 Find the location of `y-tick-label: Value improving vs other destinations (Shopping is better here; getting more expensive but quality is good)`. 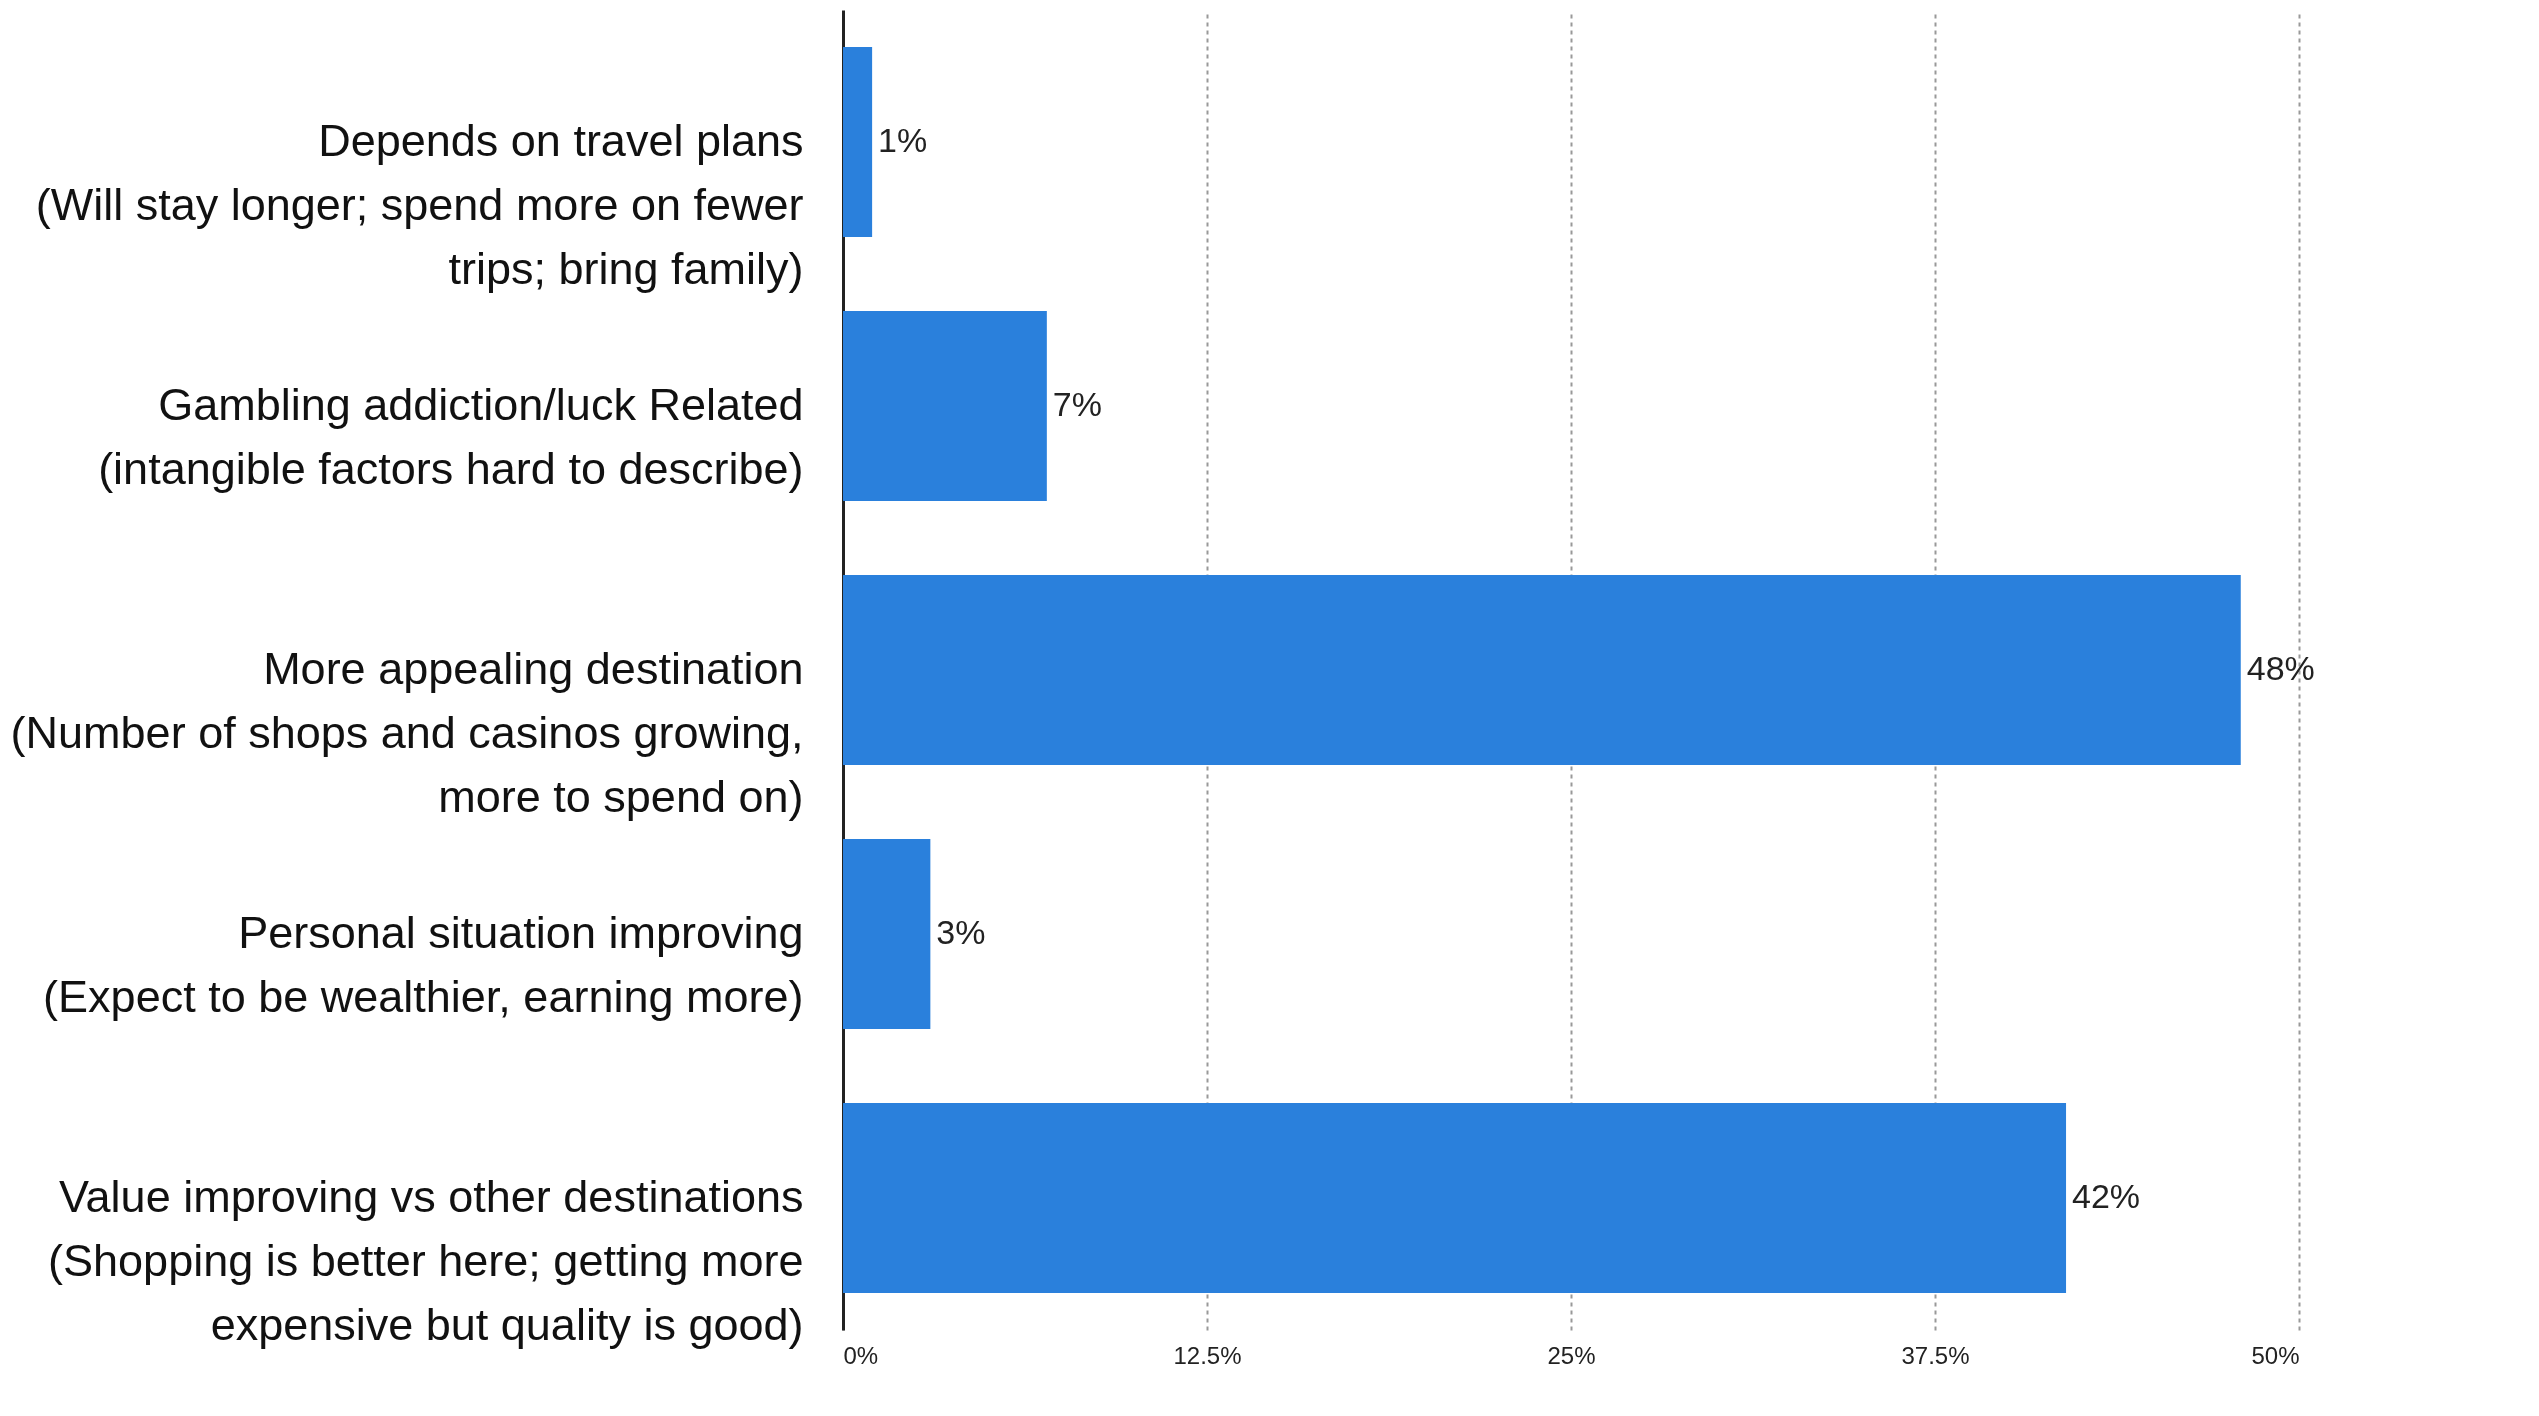

y-tick-label: Value improving vs other destinations (Shopping is better here; getting more expensive but quality is good) is located at coordinates (426, 1260).